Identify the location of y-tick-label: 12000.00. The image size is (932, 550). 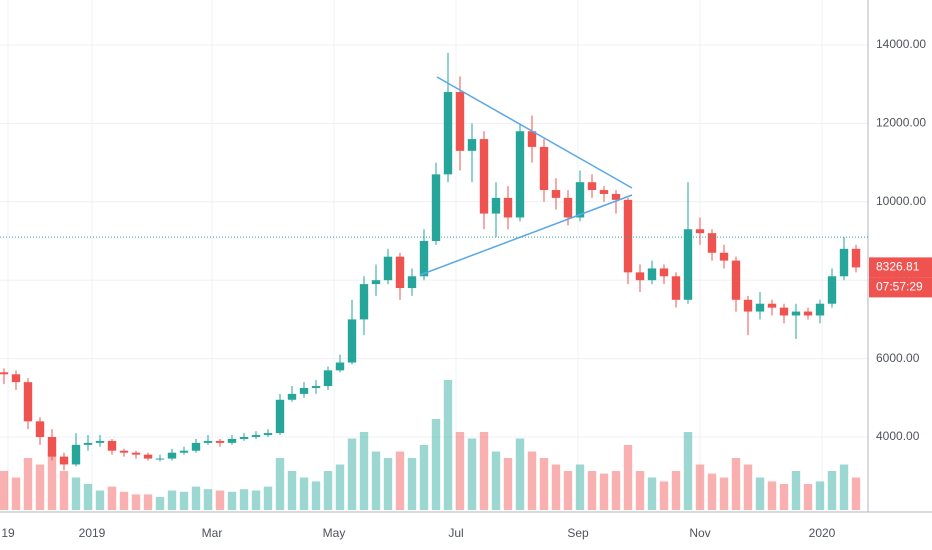
(901, 123).